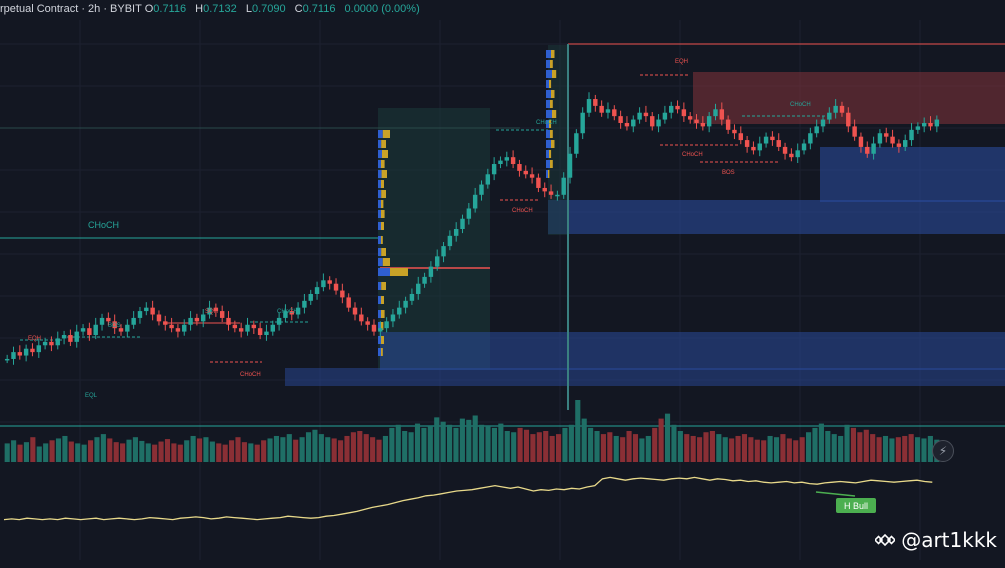  What do you see at coordinates (468, 498) in the screenshot?
I see `rsi-pane: H Bull` at bounding box center [468, 498].